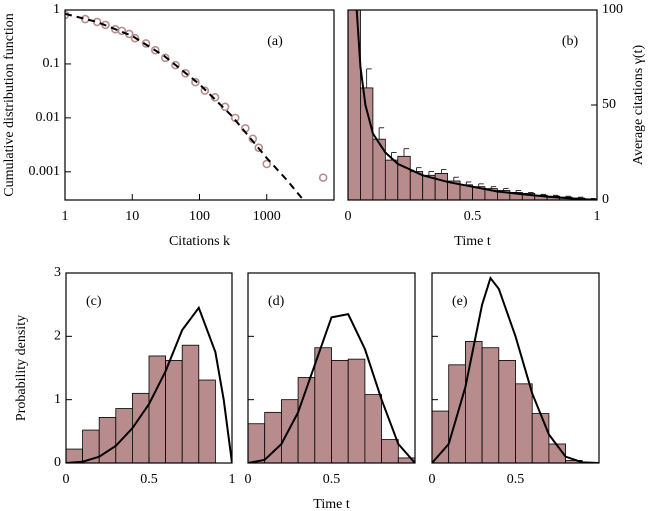 The image size is (654, 511). Describe the element at coordinates (276, 301) in the screenshot. I see `panel-label: (d)` at that location.